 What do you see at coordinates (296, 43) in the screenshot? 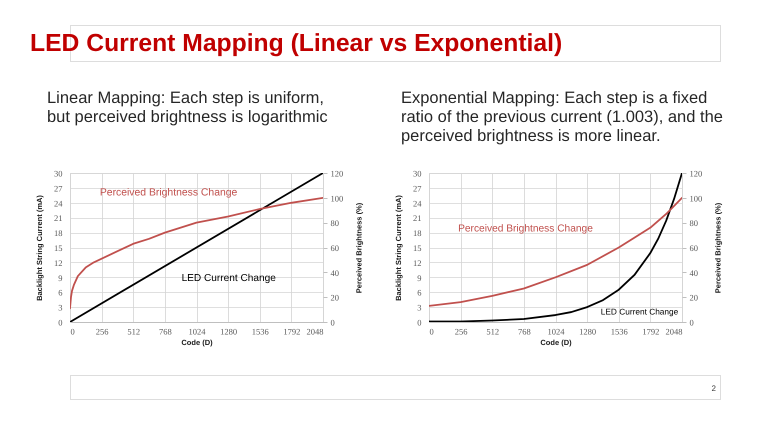
I see `text: LED Current Mapping (Linear vs Exponential)` at bounding box center [296, 43].